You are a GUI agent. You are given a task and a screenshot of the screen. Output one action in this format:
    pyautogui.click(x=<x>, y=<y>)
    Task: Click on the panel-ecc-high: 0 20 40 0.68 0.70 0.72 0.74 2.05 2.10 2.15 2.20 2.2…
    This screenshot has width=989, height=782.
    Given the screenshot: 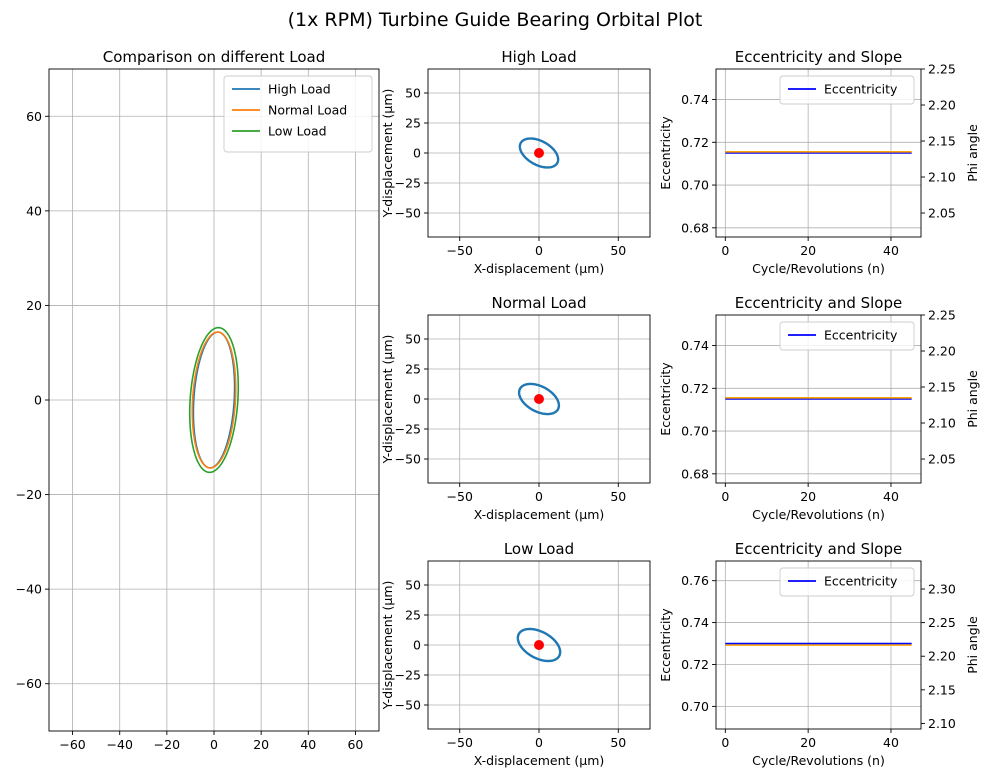 What is the action you would take?
    pyautogui.click(x=819, y=162)
    